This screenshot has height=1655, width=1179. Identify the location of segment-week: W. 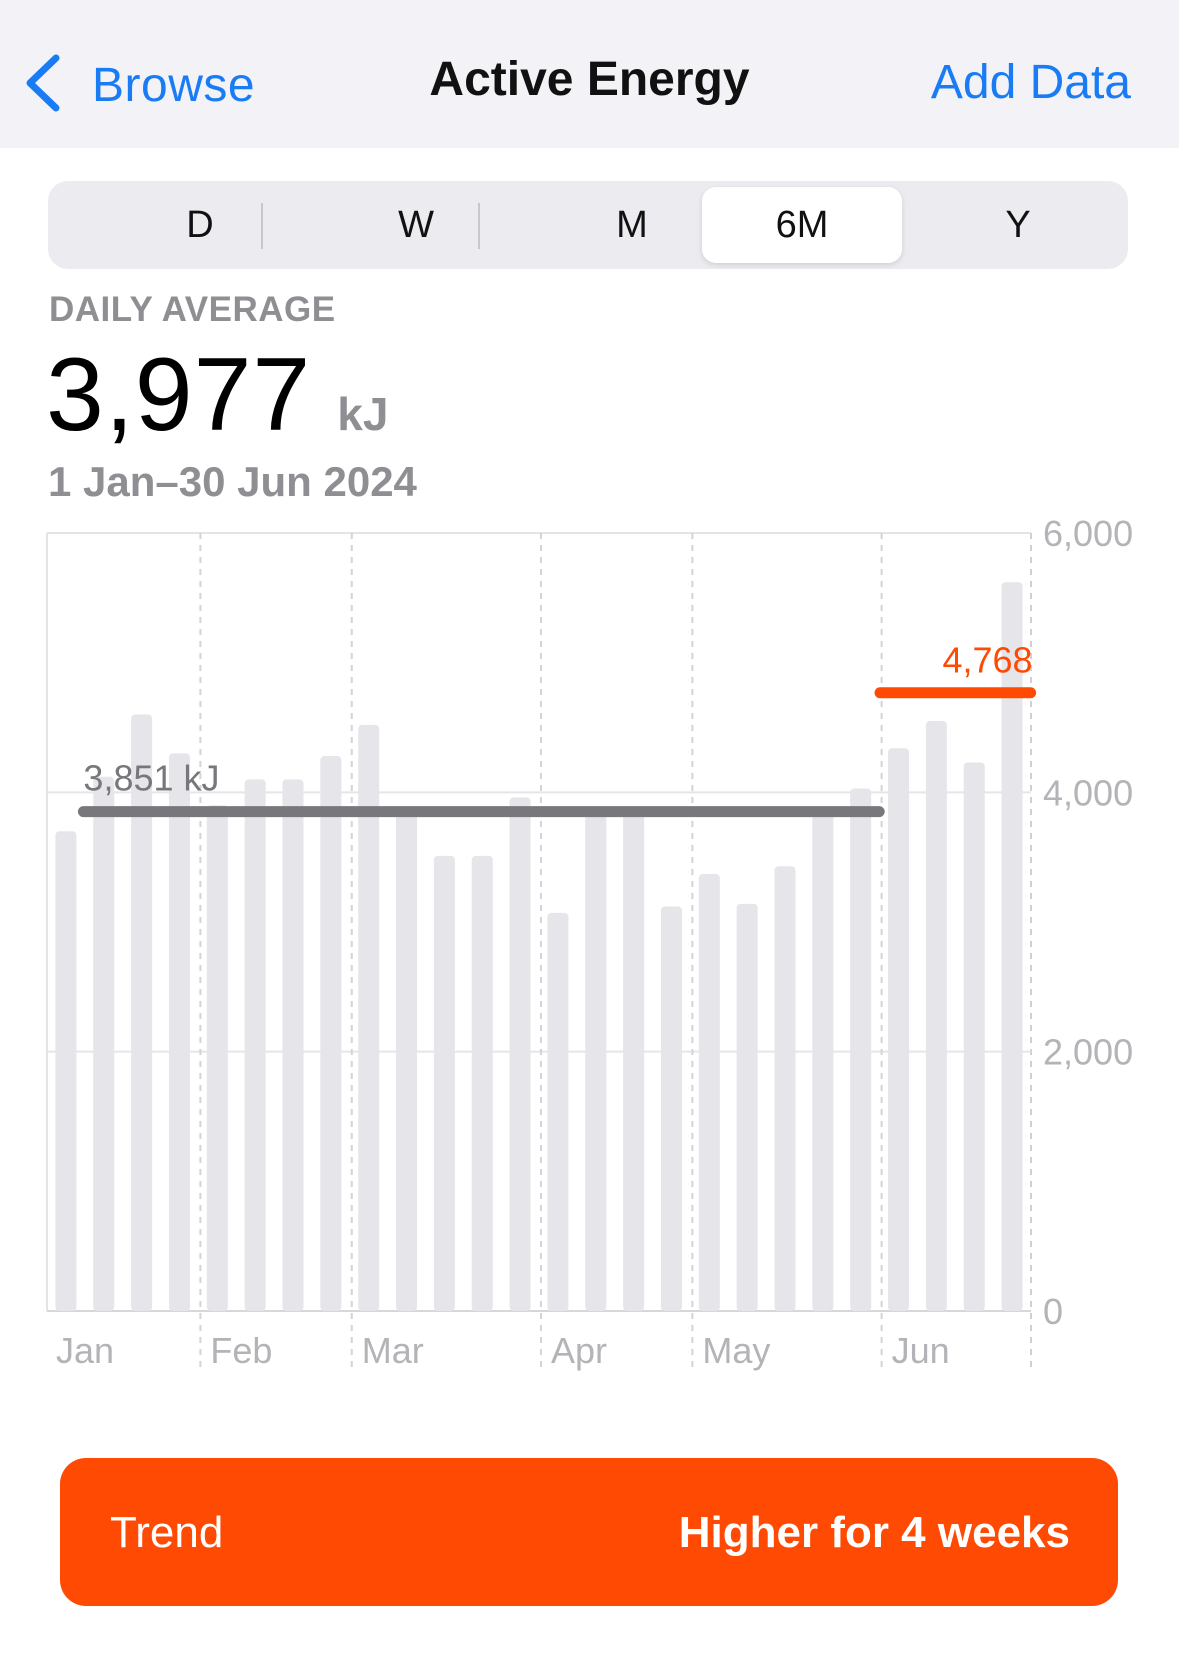
(416, 224).